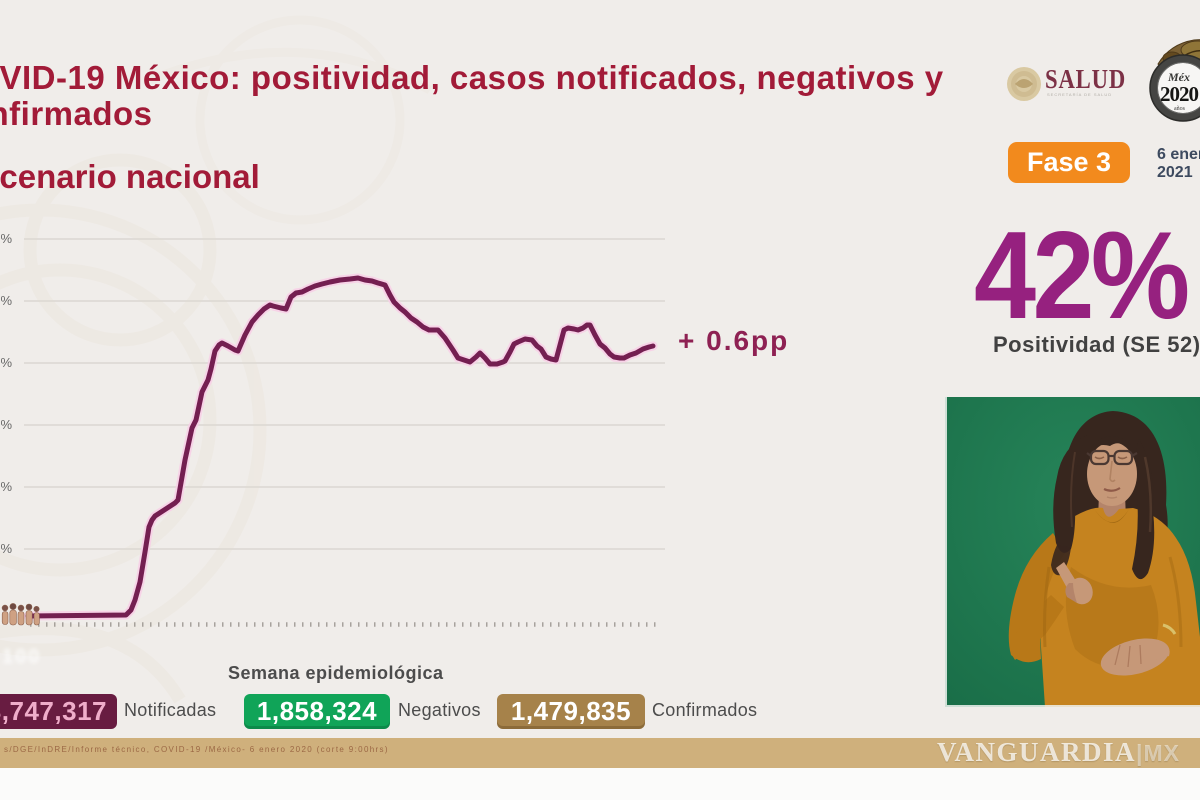 This screenshot has width=1200, height=800. Describe the element at coordinates (1179, 94) in the screenshot. I see `svg-text: 2020` at that location.